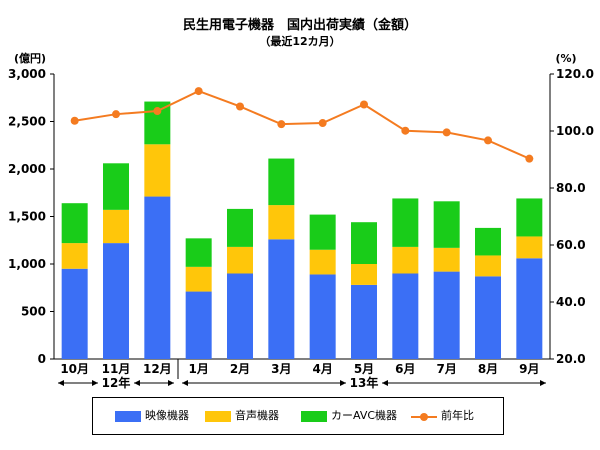 The image size is (600, 450). I want to click on chart-title: 民生用電子機器 国内出荷実績（金額）, so click(299, 25).